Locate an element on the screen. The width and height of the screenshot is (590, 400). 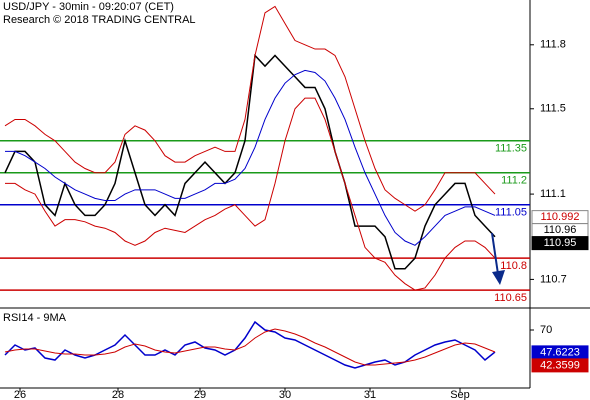
y-tick-label: 111.8 is located at coordinates (553, 45).